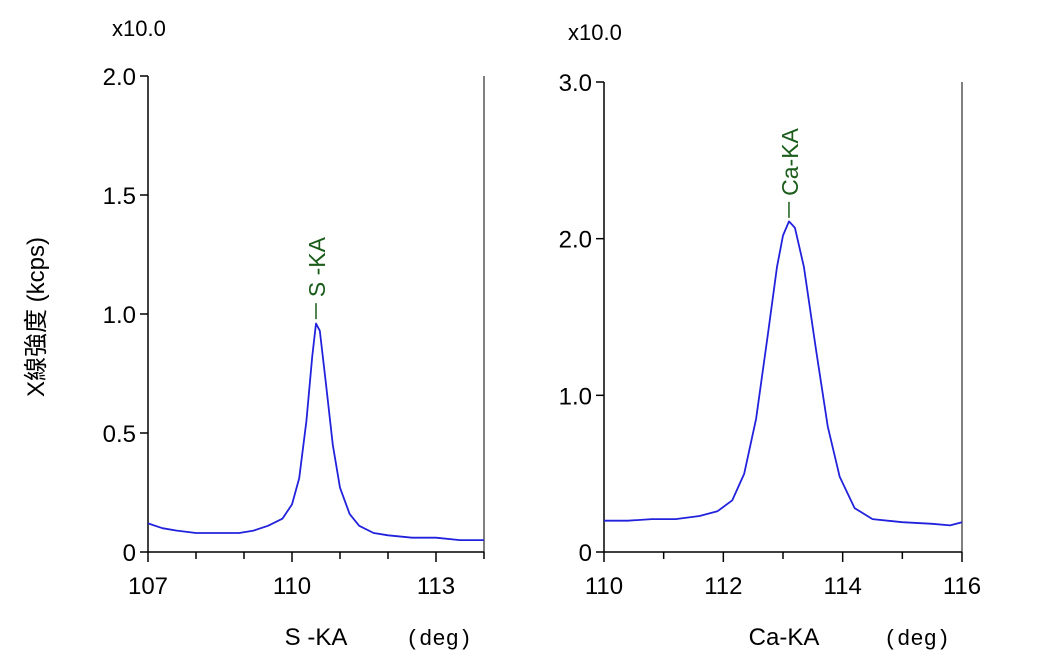  Describe the element at coordinates (575, 83) in the screenshot. I see `y-tick-label: 3.0` at that location.